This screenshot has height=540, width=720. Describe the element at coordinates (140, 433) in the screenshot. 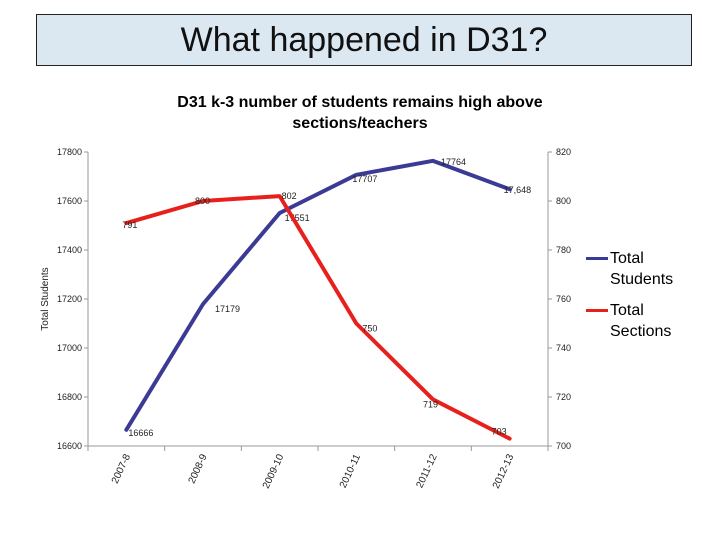

I see `data-label: 16666` at that location.